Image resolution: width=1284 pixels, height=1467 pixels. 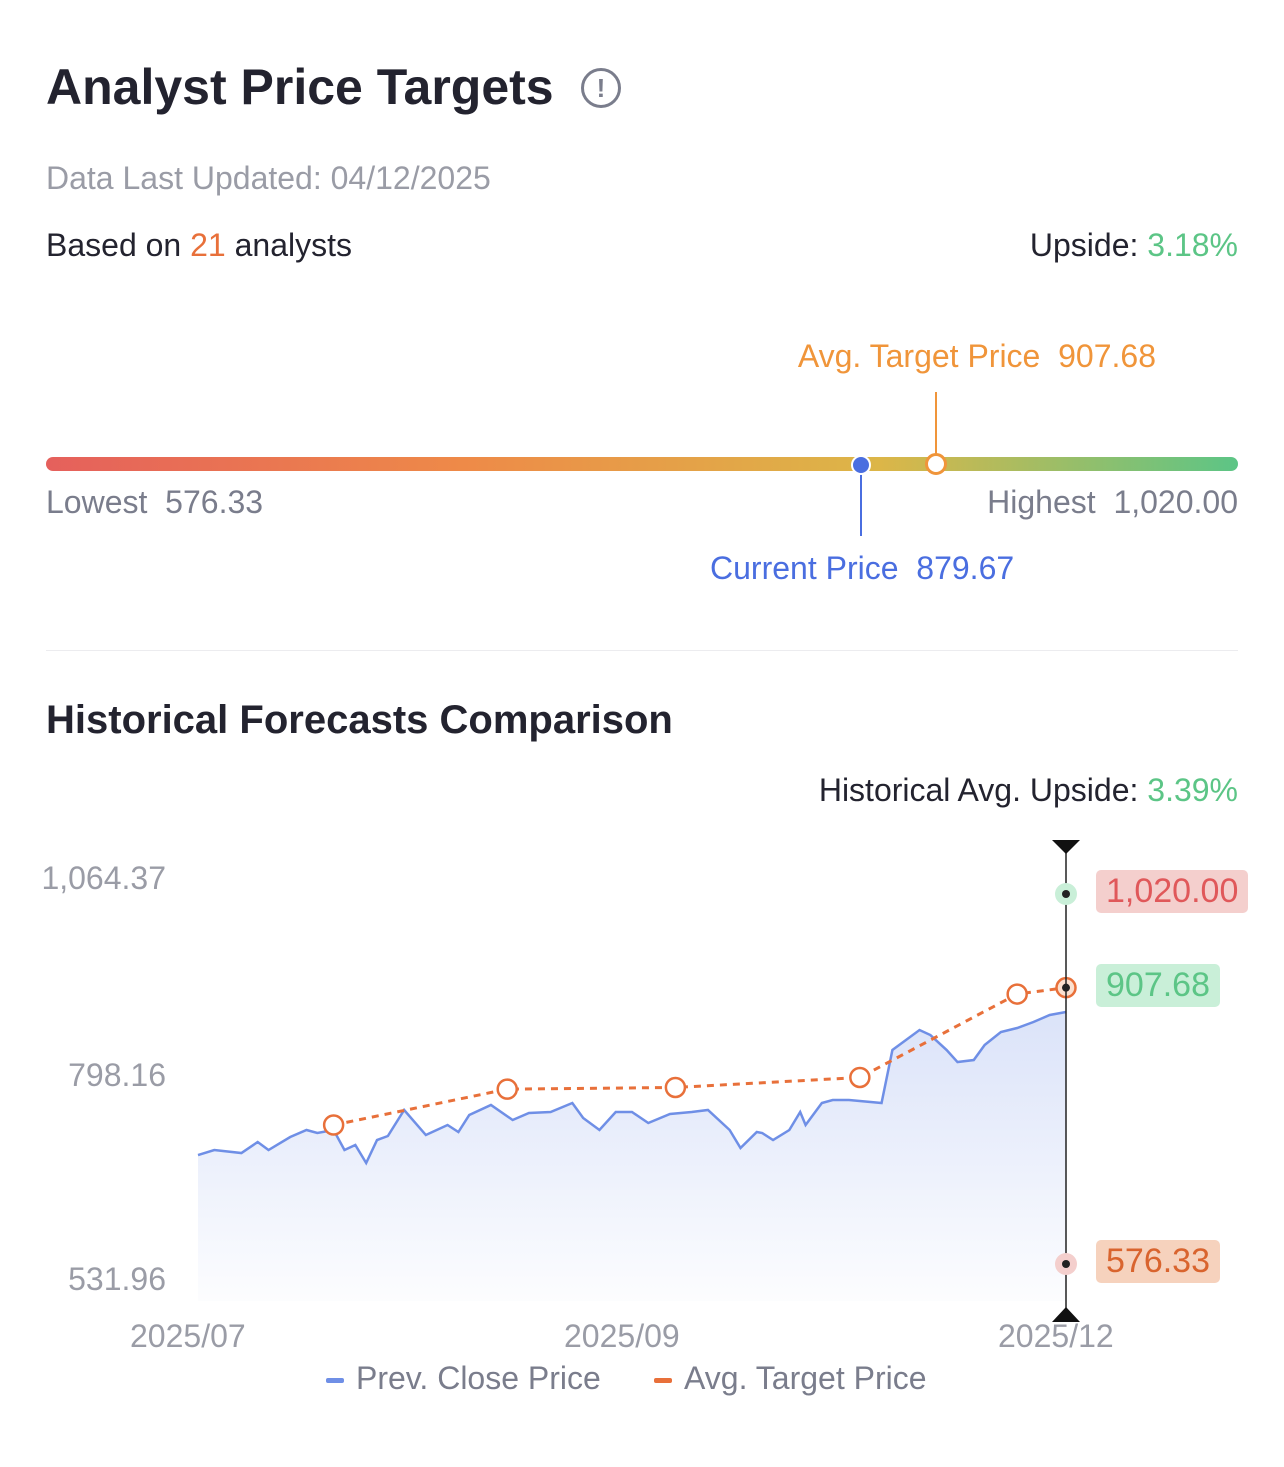 I want to click on highest-text: Highest, so click(x=1041, y=502).